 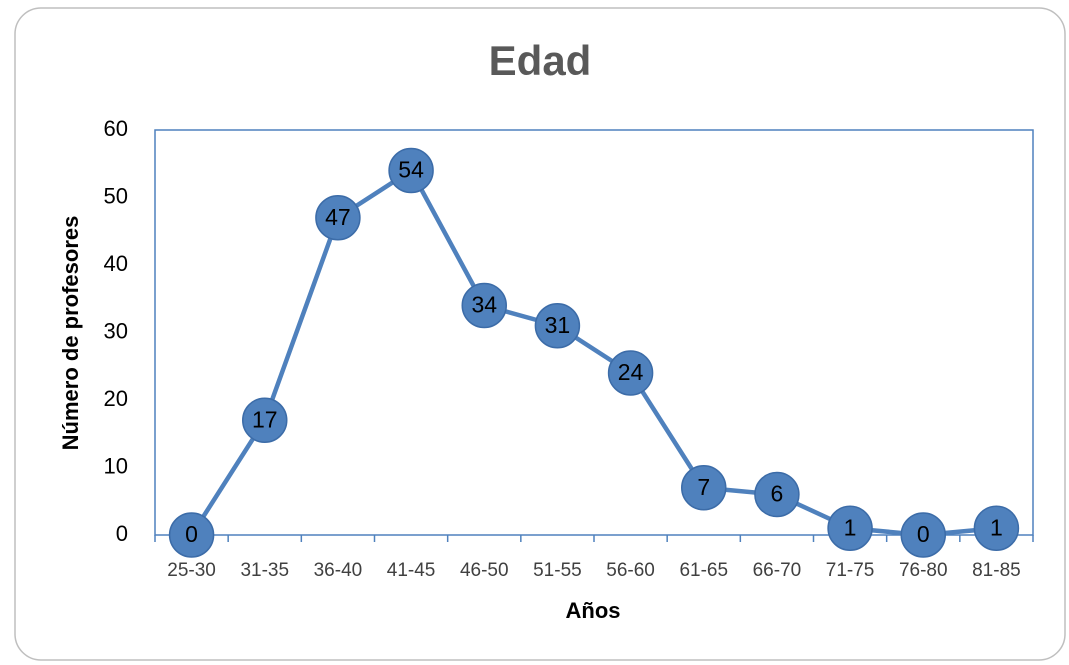 I want to click on data-label: 54, so click(x=411, y=170).